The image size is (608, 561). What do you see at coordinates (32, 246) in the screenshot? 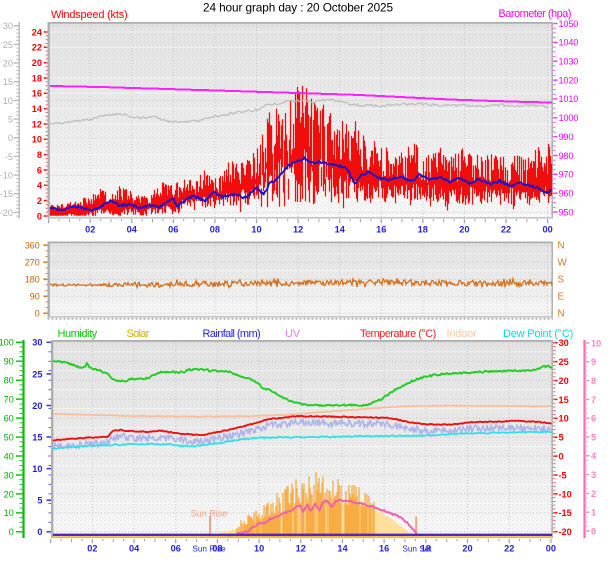
I see `svg-text: 360` at bounding box center [32, 246].